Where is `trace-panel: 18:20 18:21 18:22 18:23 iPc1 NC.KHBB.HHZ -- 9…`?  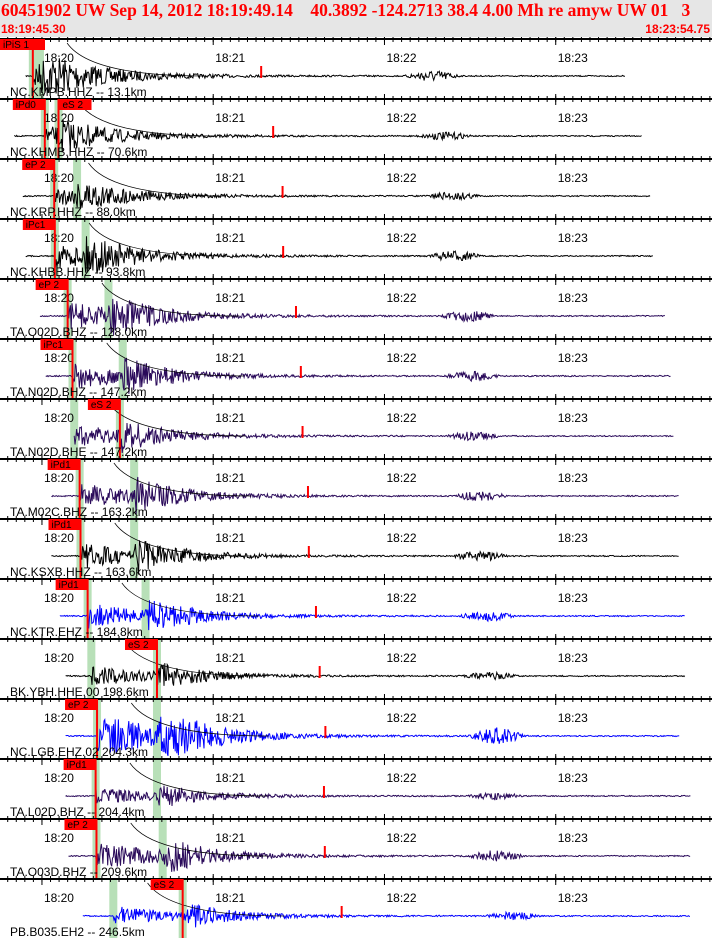 trace-panel: 18:20 18:21 18:22 18:23 iPc1 NC.KHBB.HHZ -- 9… is located at coordinates (356, 246).